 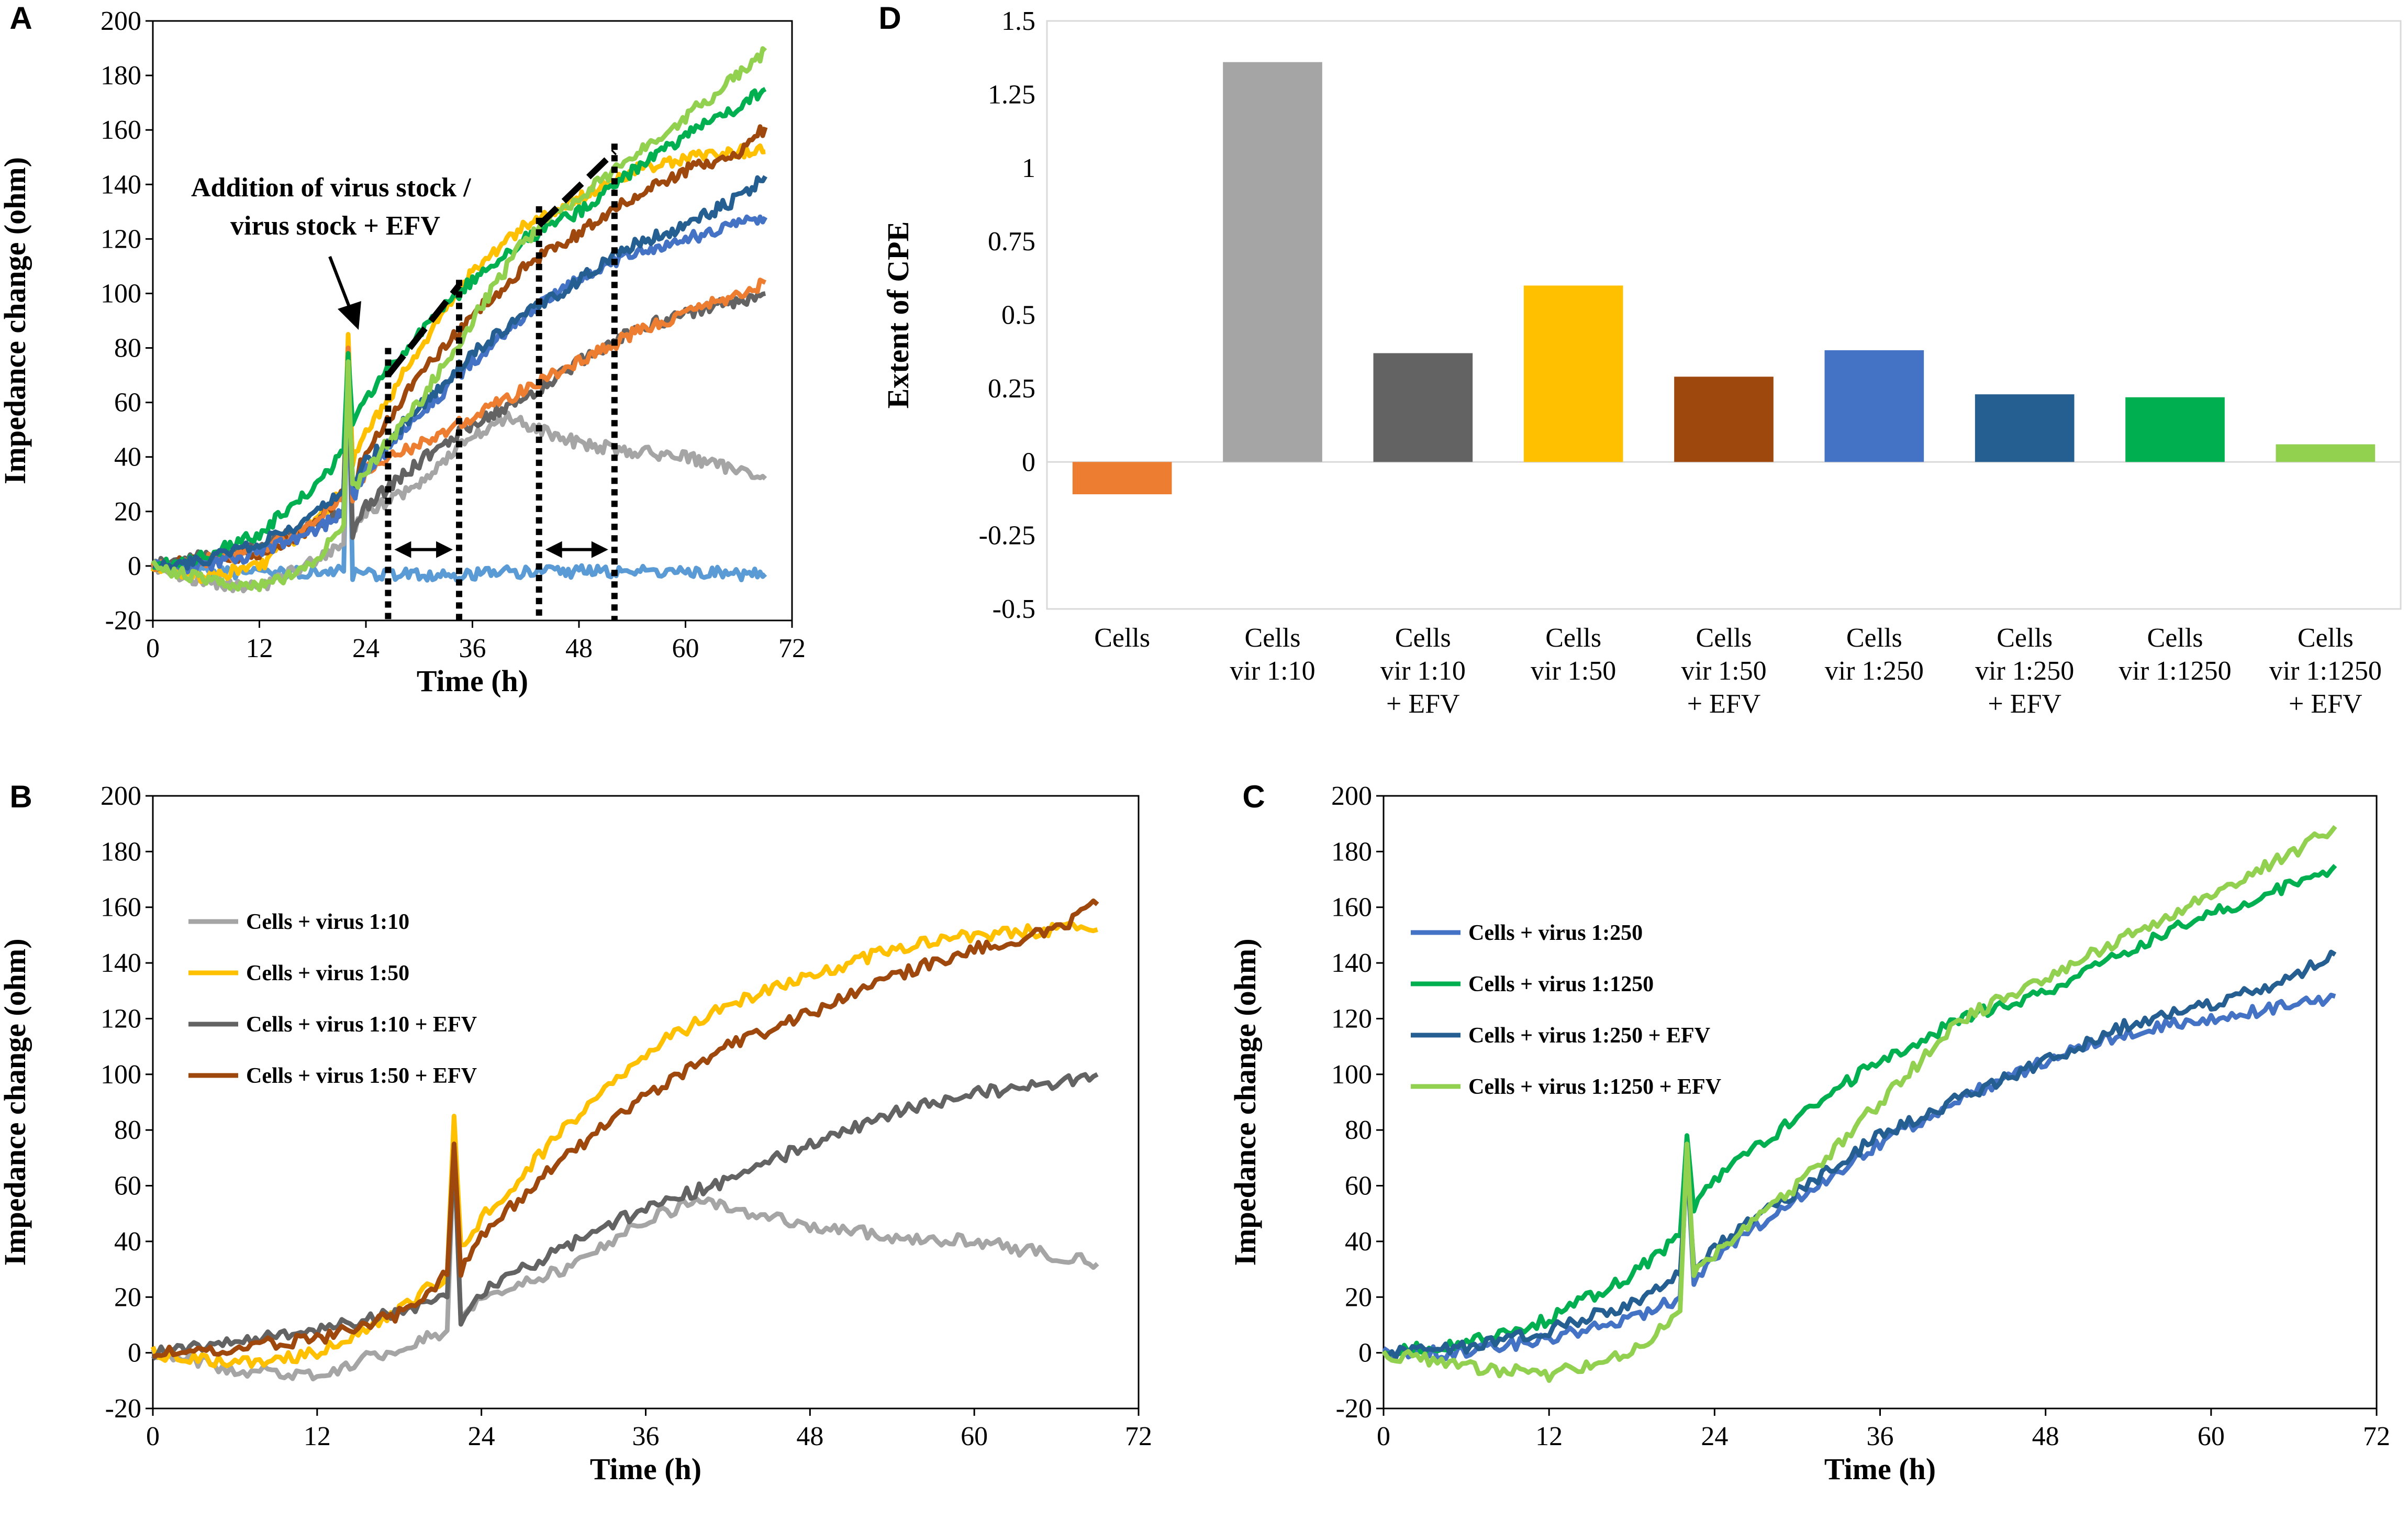 I want to click on annotation-arrow, so click(x=339, y=282).